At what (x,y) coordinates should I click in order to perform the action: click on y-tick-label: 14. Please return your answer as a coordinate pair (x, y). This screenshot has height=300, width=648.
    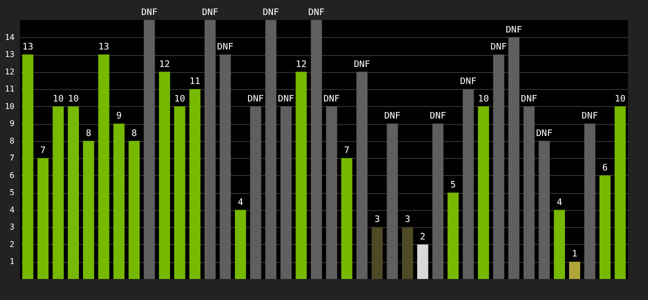
    Looking at the image, I should click on (9, 37).